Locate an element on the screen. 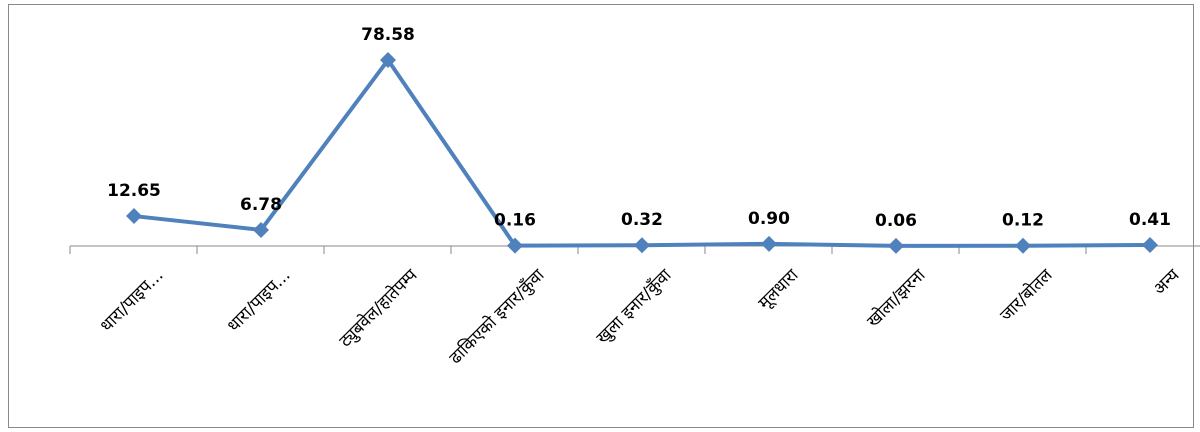  data-label: 12.65 is located at coordinates (134, 191).